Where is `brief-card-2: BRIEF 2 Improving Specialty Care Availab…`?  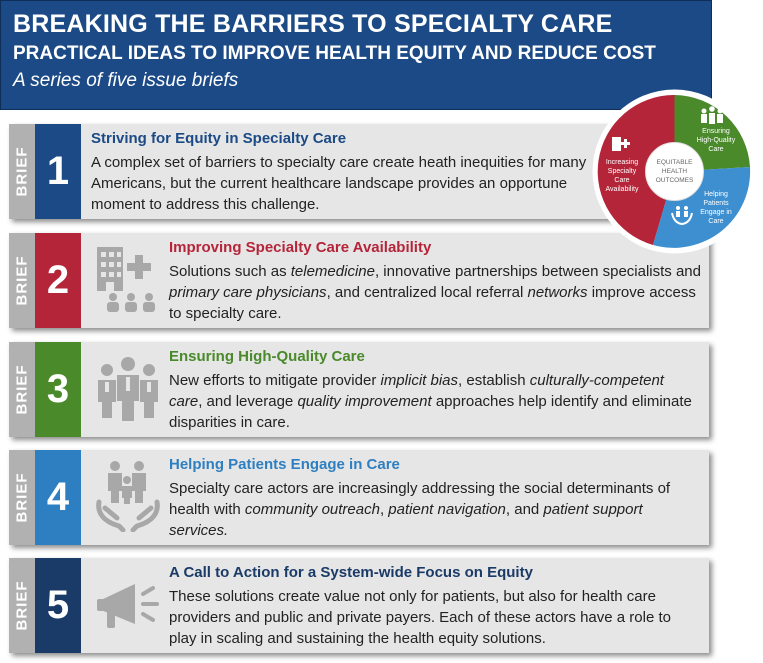
brief-card-2: BRIEF 2 Improving Specialty Care Availab… is located at coordinates (359, 280).